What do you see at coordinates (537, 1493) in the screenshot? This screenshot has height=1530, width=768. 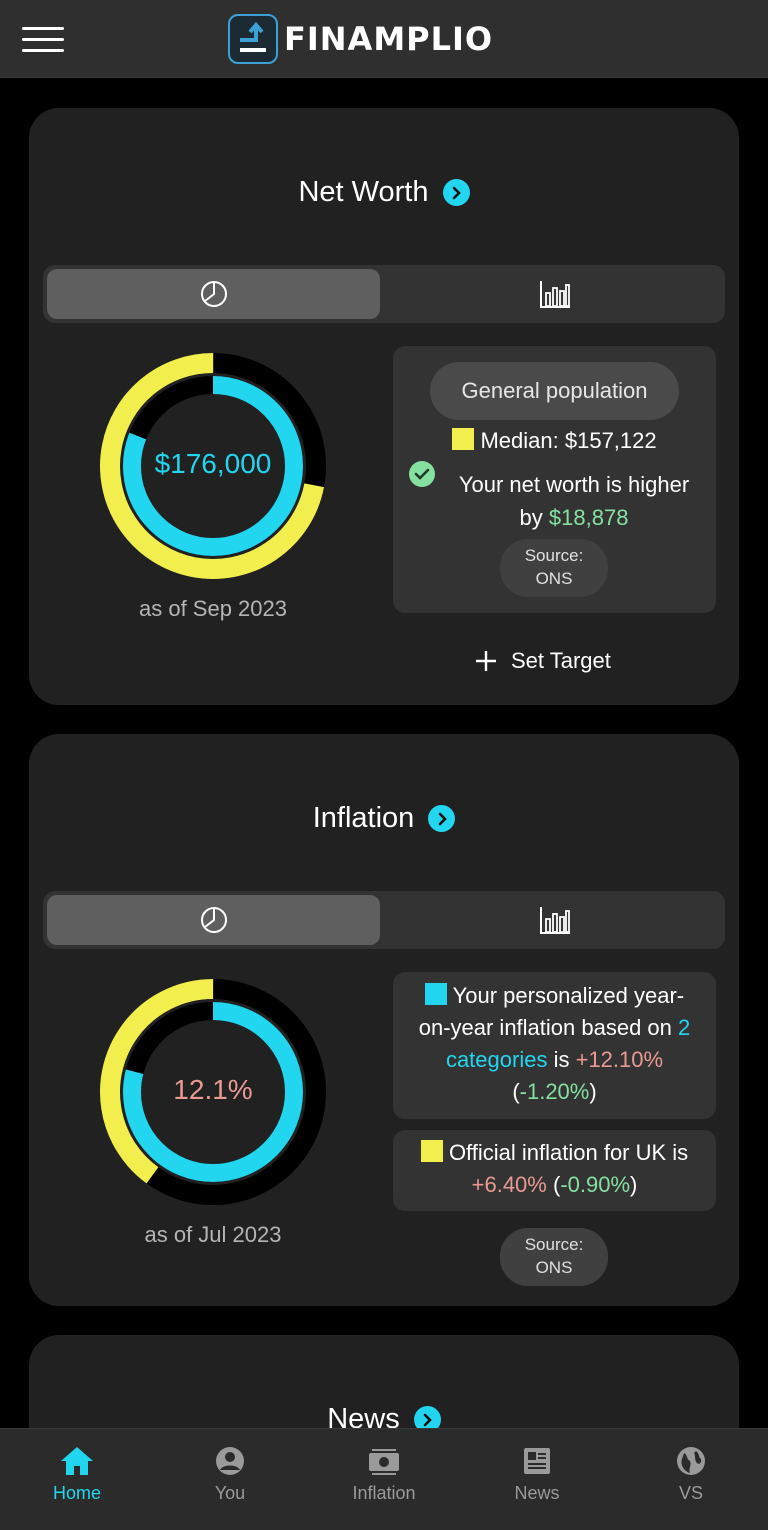 I see `nav-news-label: News` at bounding box center [537, 1493].